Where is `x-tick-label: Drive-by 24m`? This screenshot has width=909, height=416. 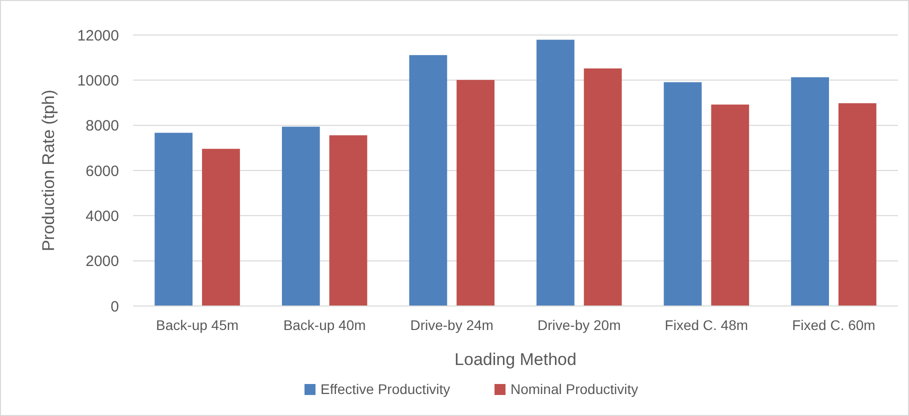 x-tick-label: Drive-by 24m is located at coordinates (452, 325).